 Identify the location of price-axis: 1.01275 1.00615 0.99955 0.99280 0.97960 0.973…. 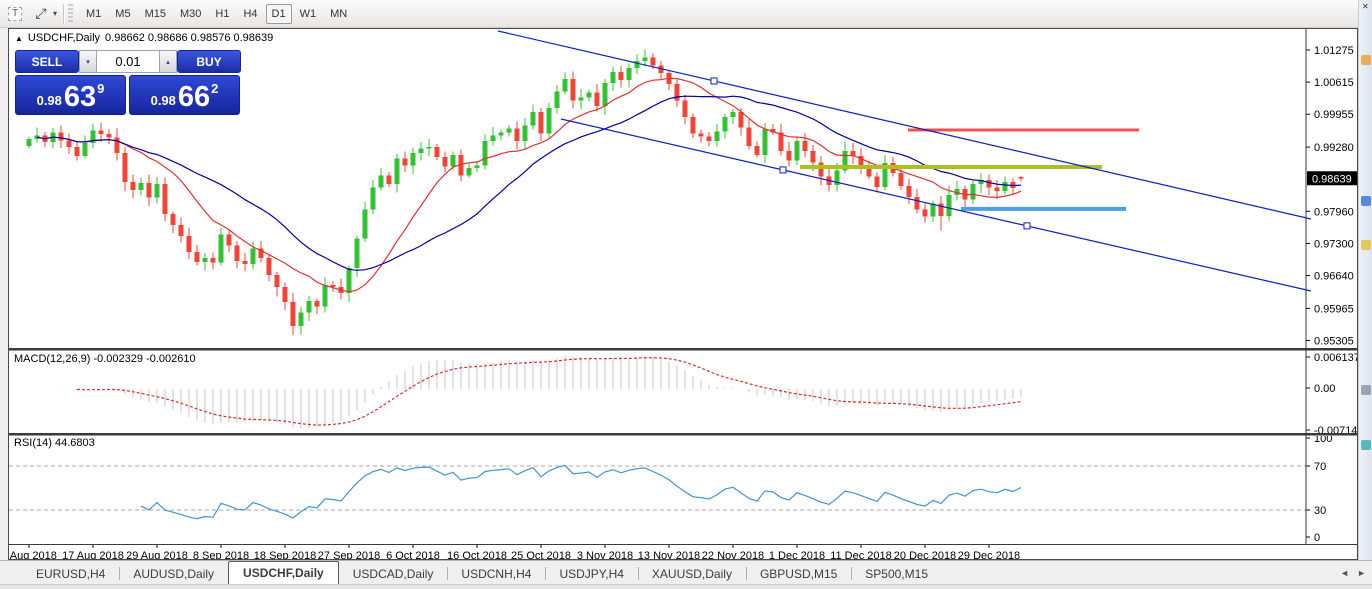
(1331, 294).